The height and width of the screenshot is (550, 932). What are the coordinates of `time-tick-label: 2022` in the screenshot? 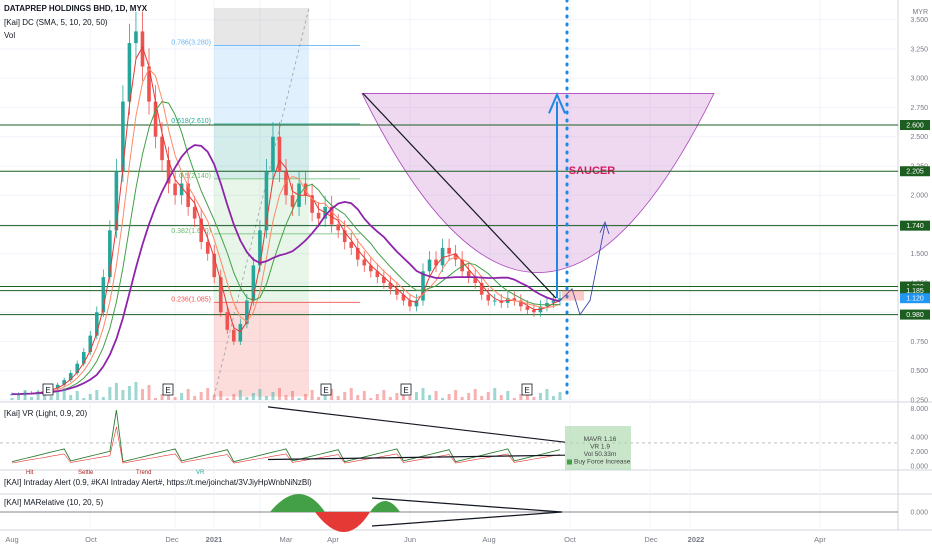 It's located at (696, 539).